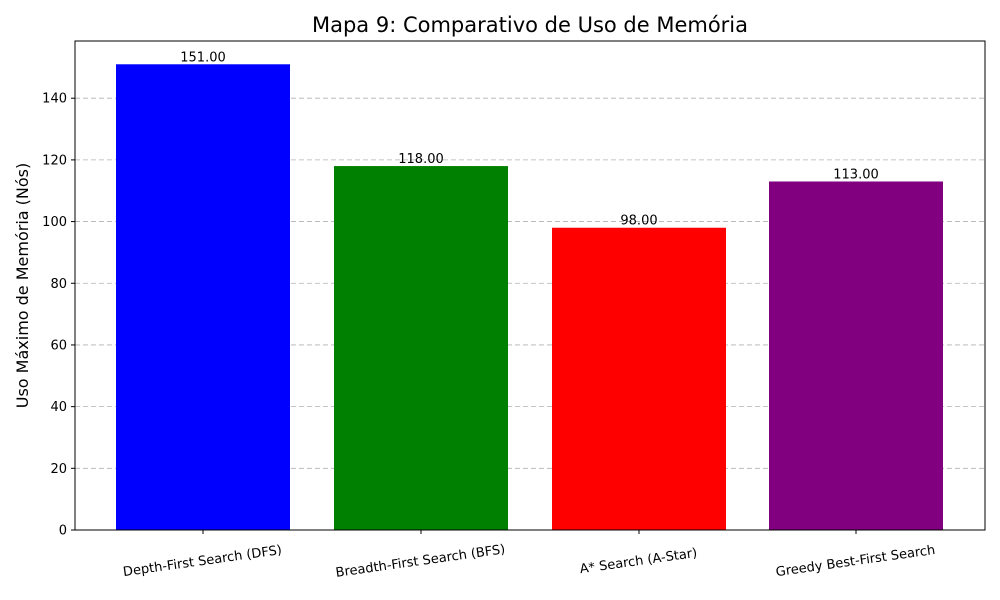 This screenshot has height=600, width=1000. Describe the element at coordinates (58, 407) in the screenshot. I see `y-tick-label: 40` at that location.